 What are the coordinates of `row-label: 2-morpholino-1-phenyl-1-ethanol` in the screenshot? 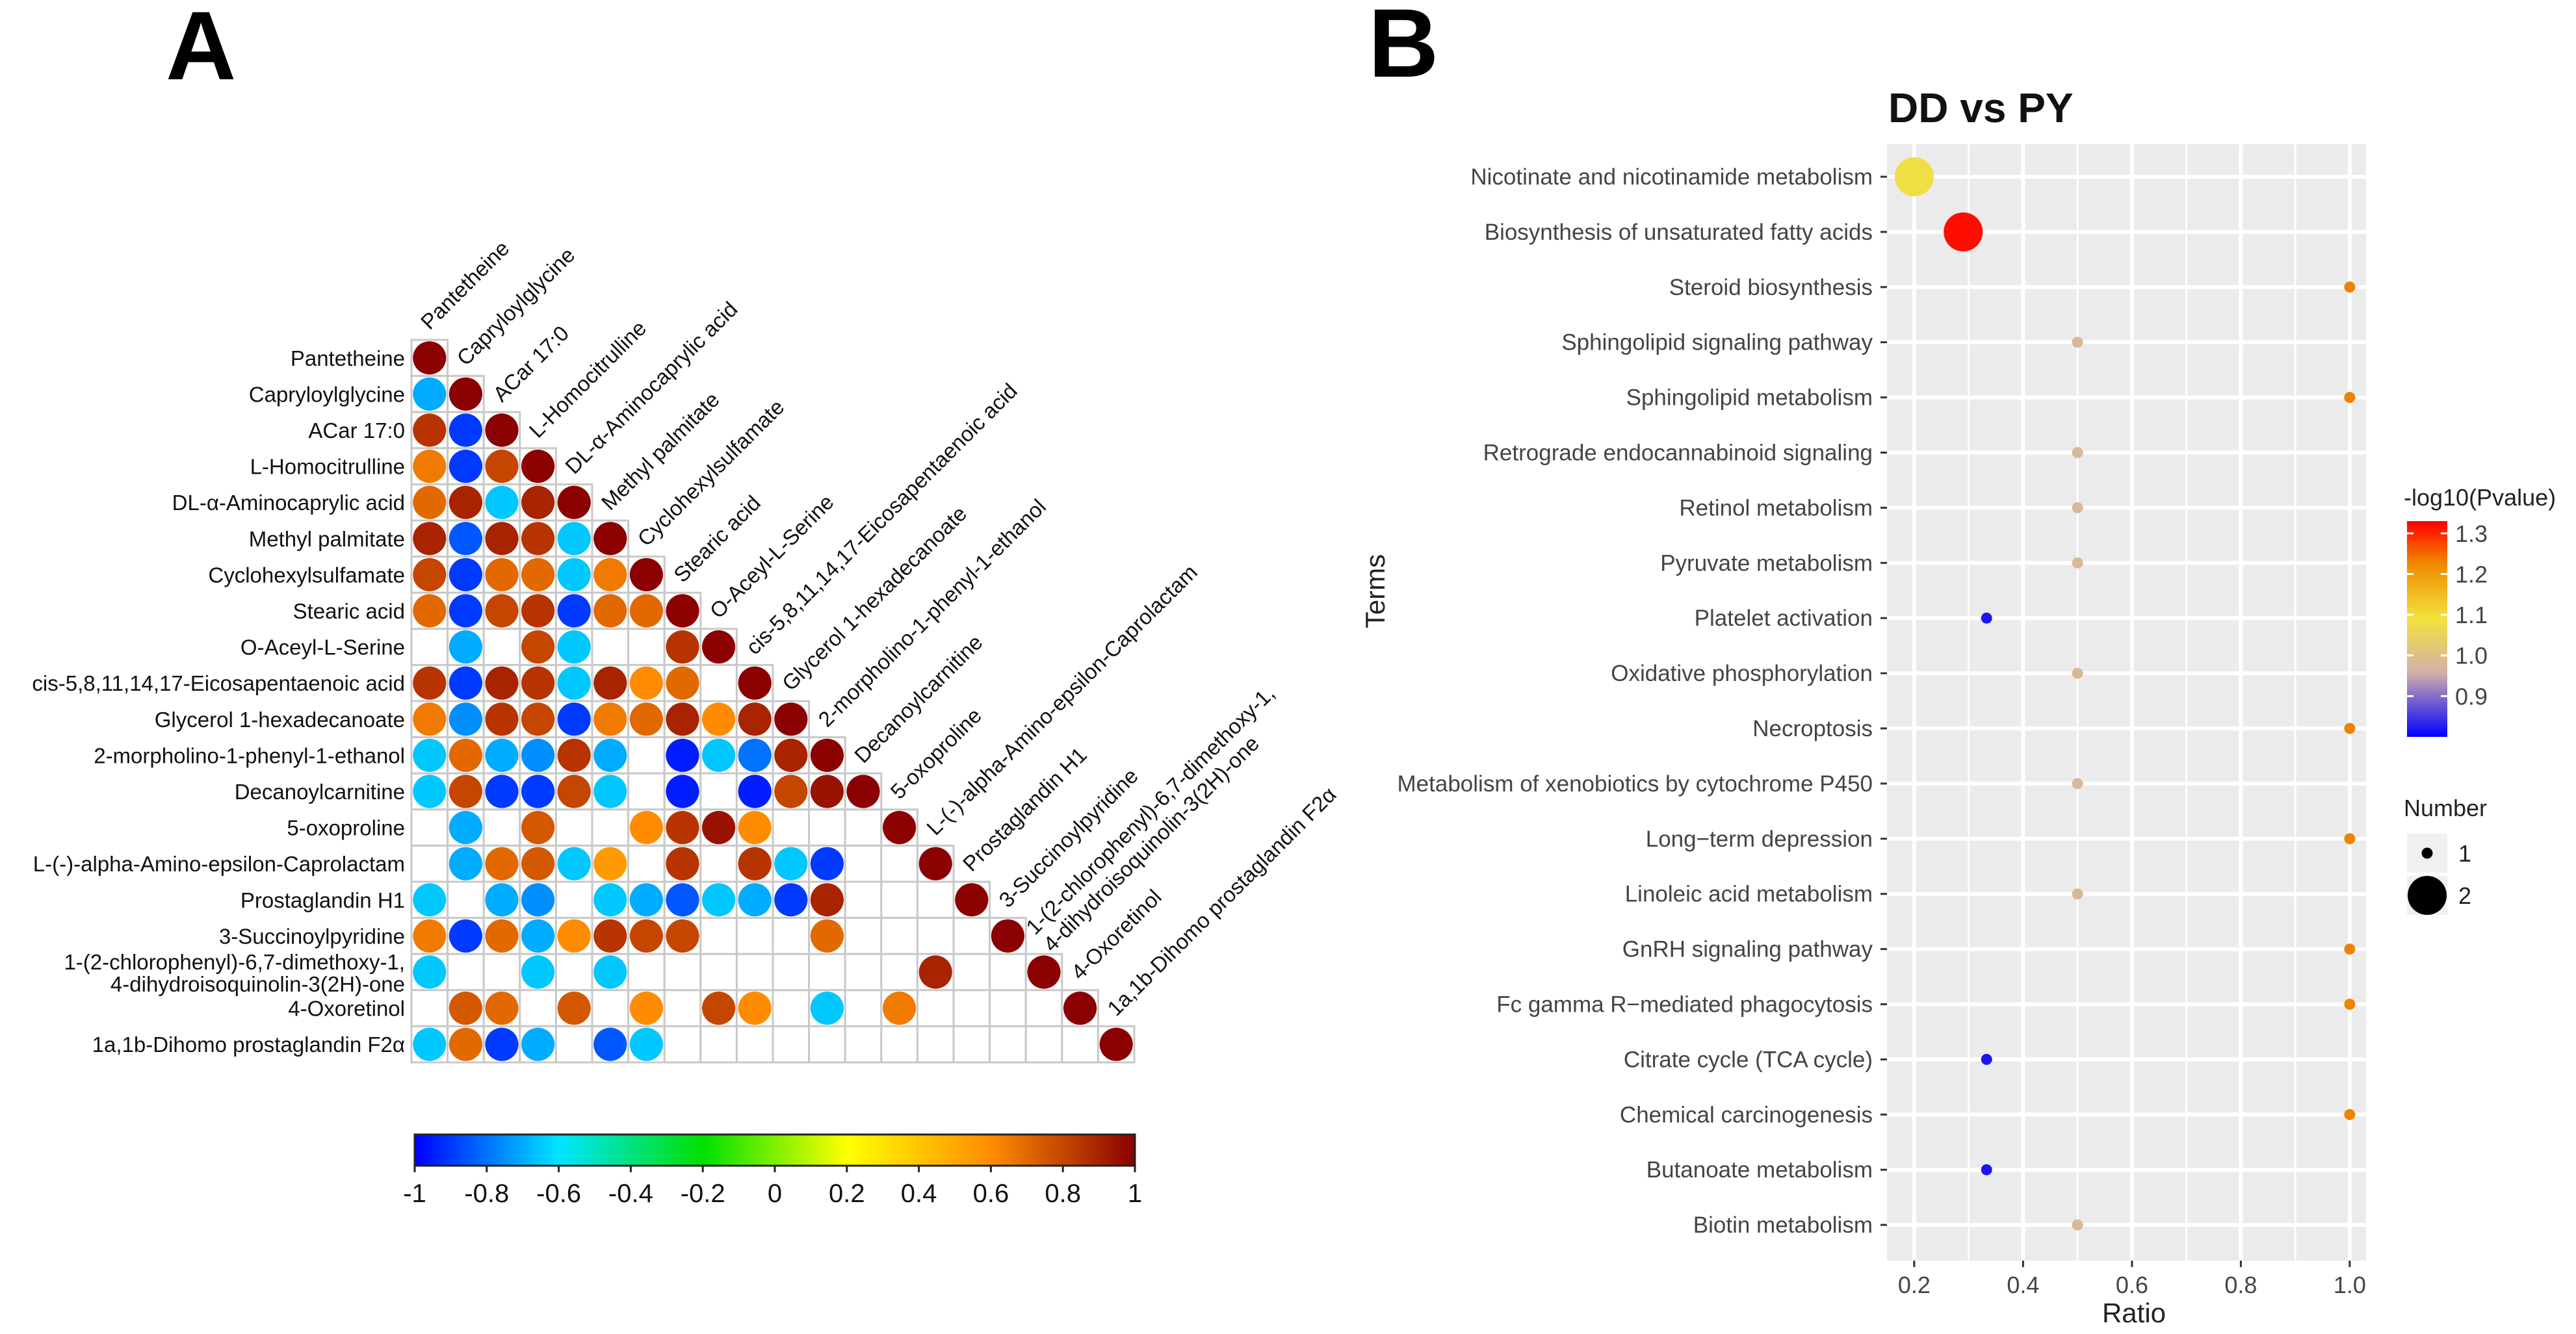 It's located at (249, 755).